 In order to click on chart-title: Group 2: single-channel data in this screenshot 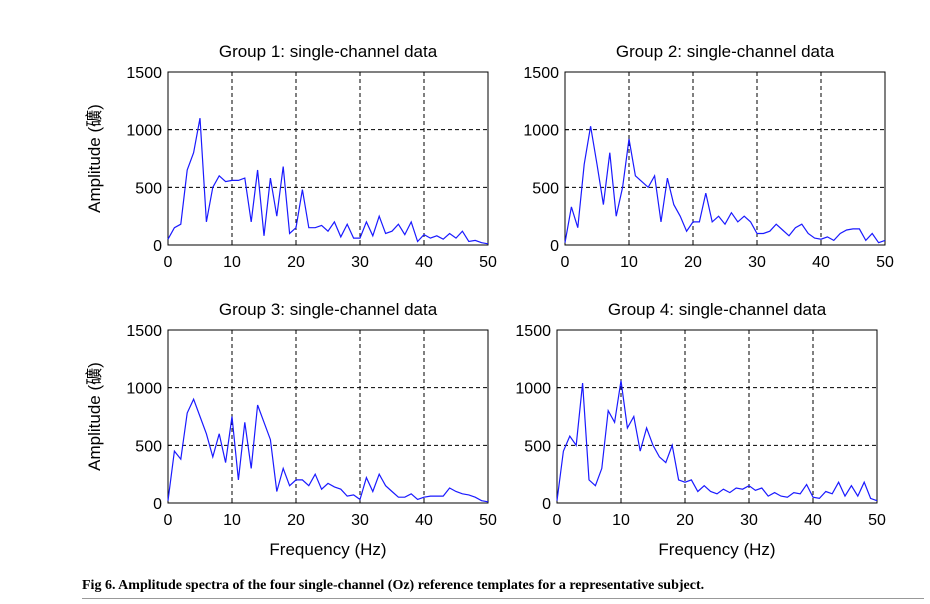, I will do `click(725, 51)`.